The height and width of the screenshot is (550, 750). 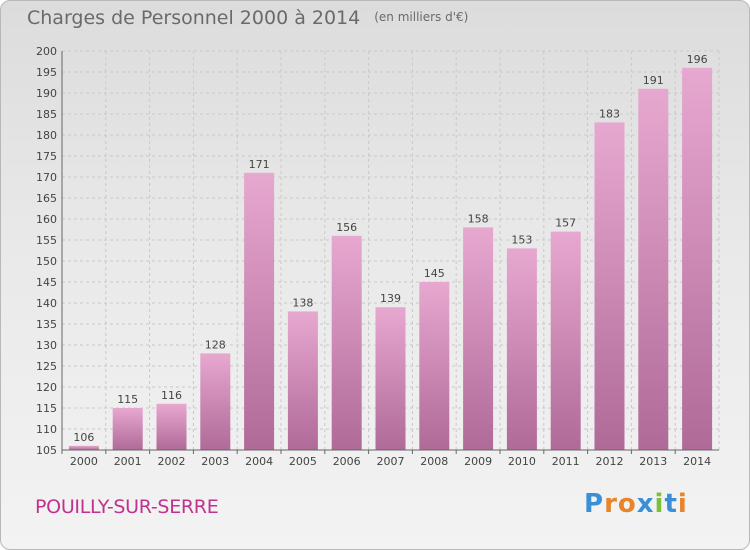 What do you see at coordinates (46, 219) in the screenshot?
I see `y-tick-label-160: 160` at bounding box center [46, 219].